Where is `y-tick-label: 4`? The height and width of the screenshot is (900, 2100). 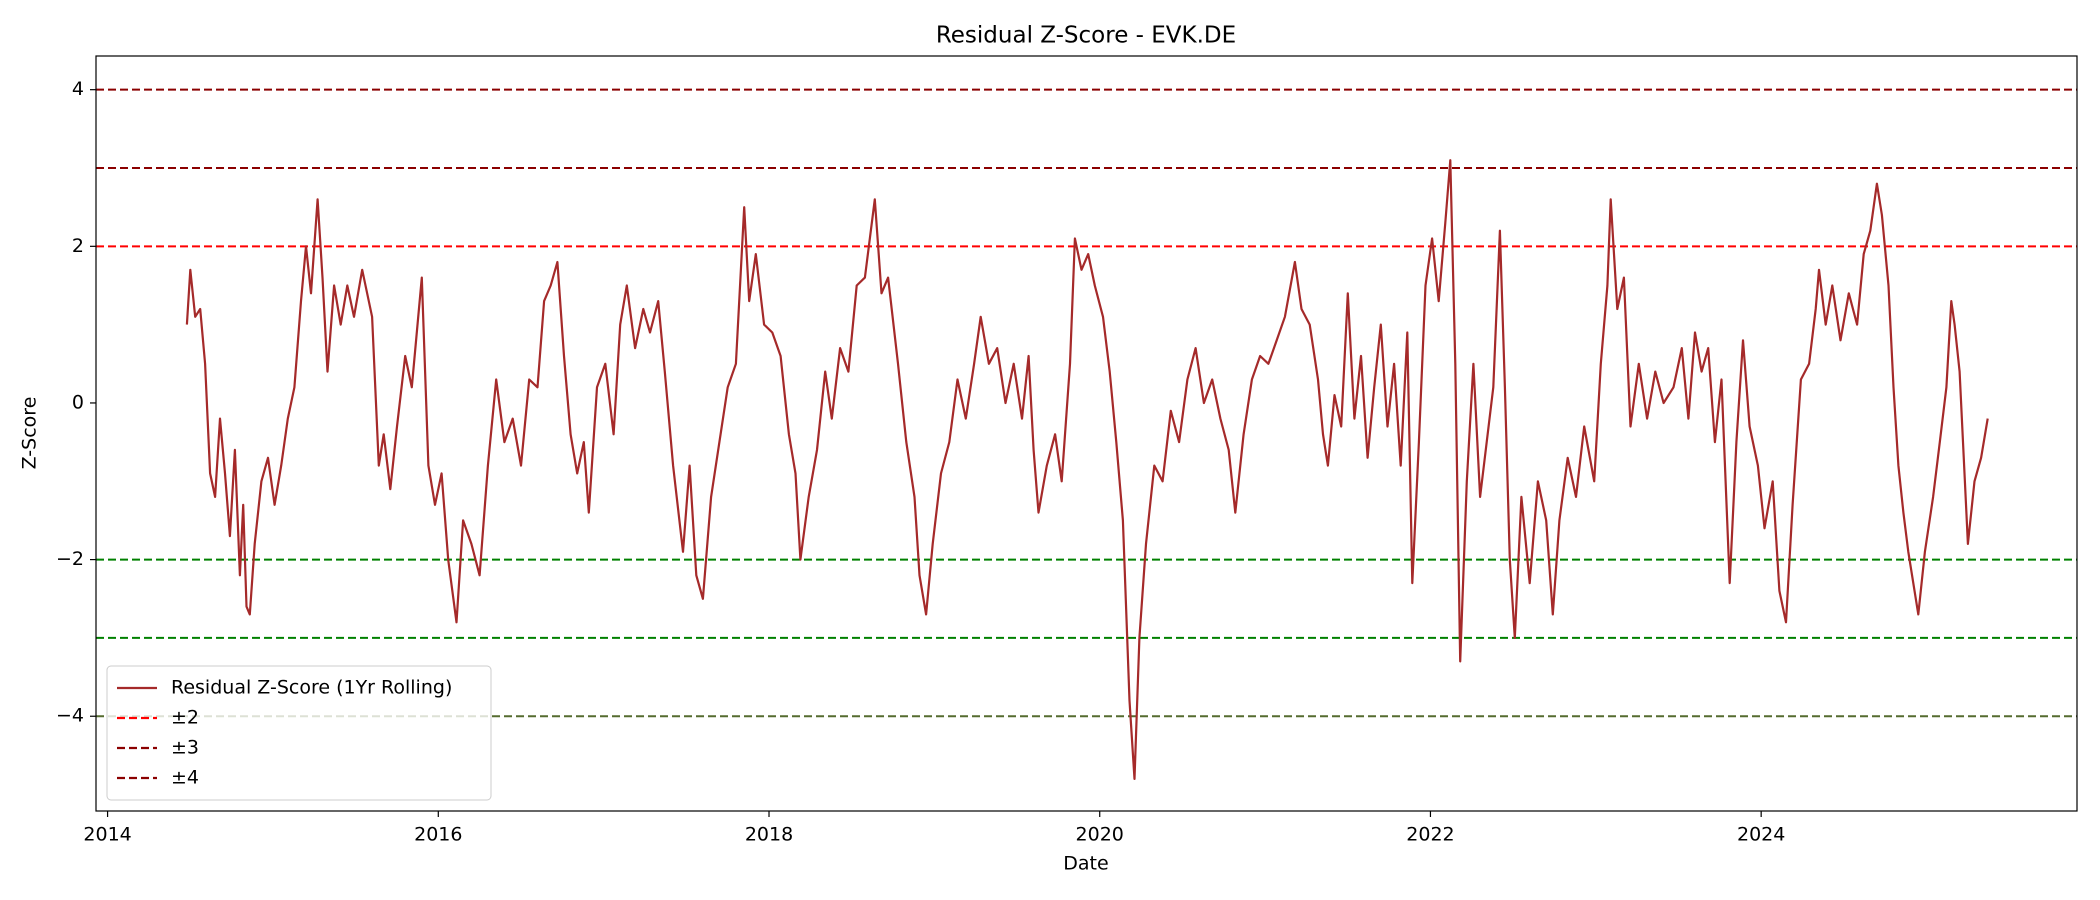 y-tick-label: 4 is located at coordinates (78, 89).